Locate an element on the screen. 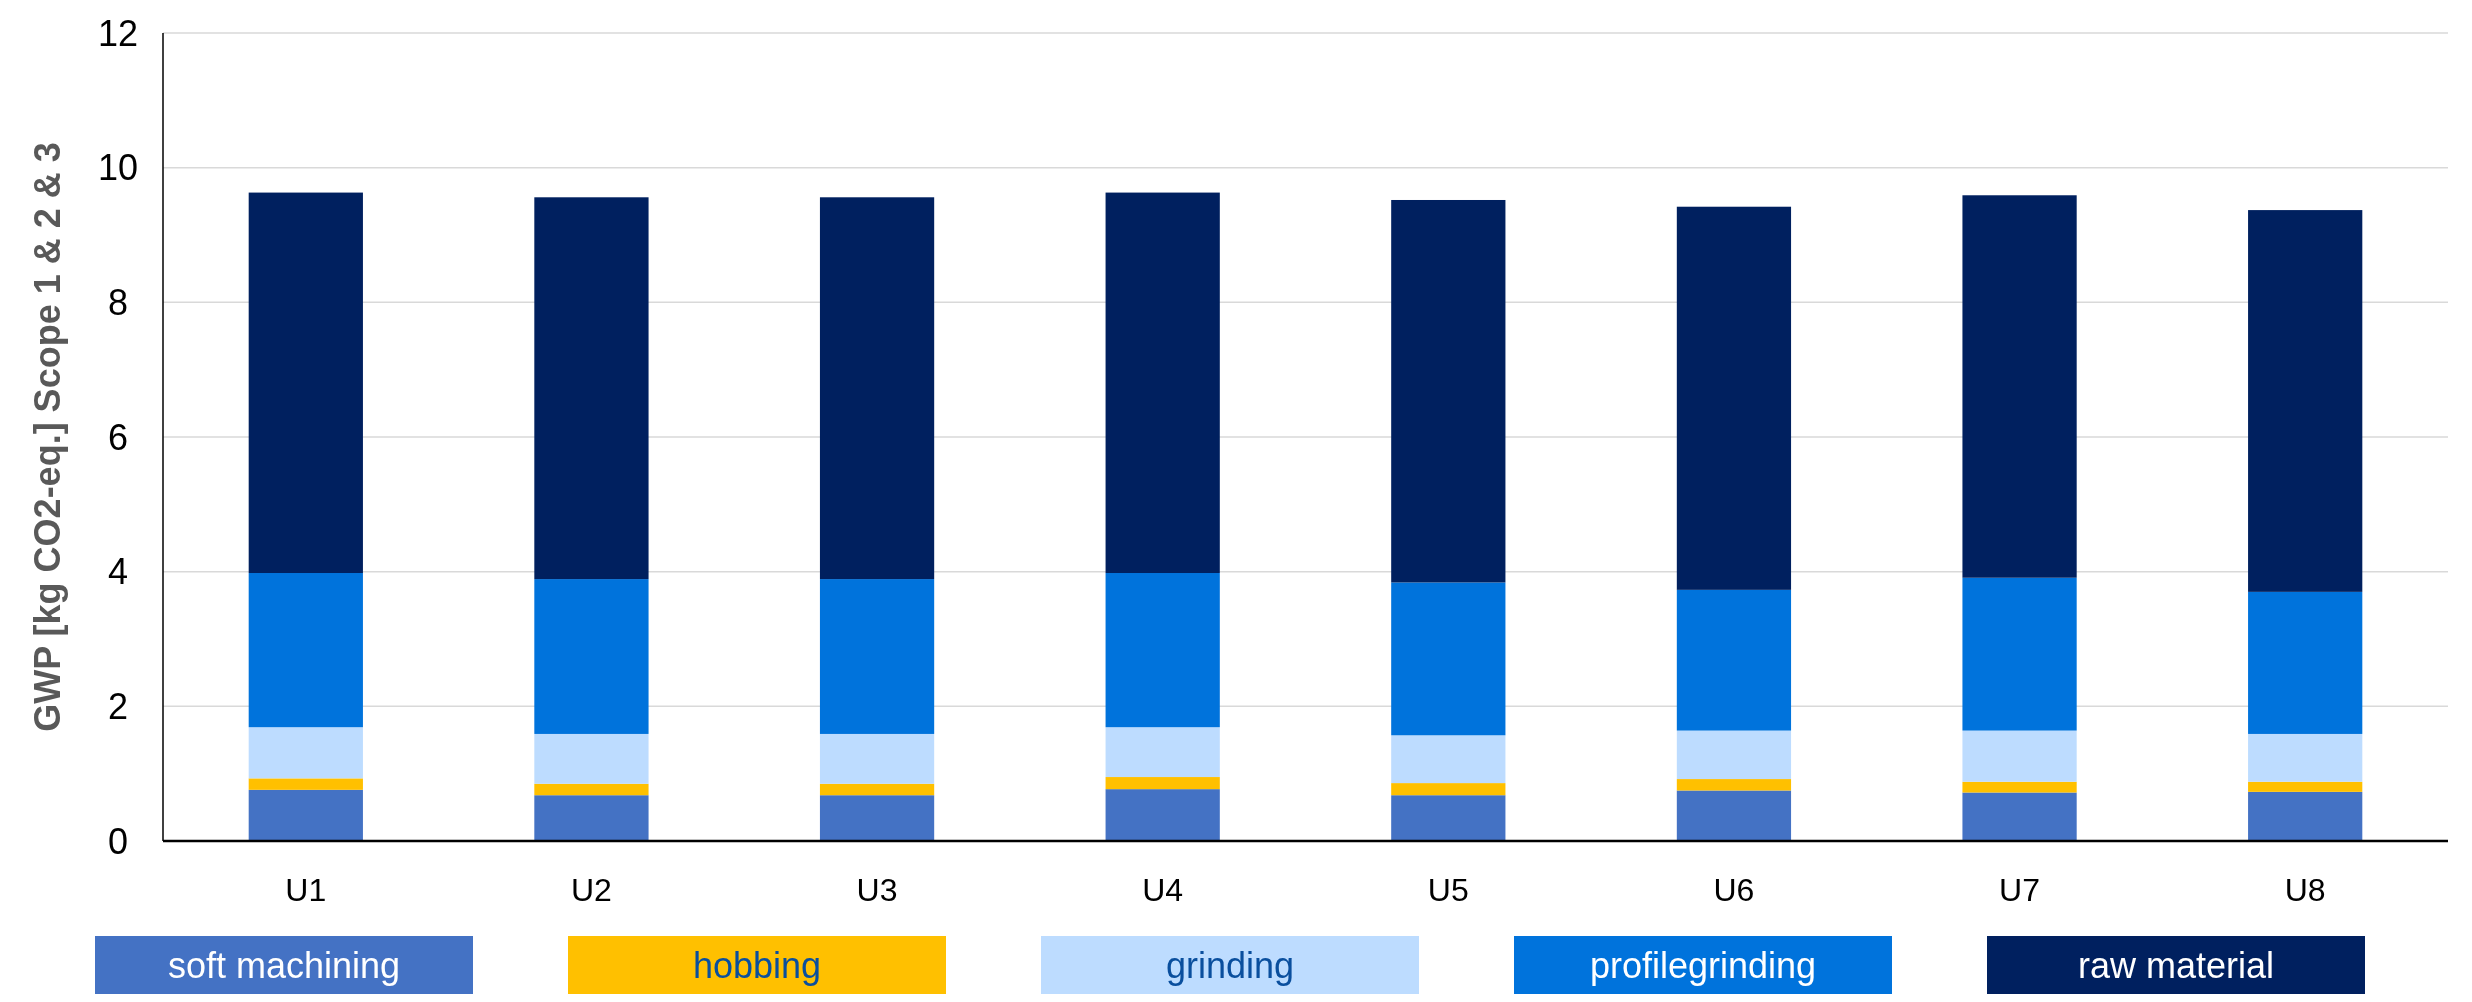 This screenshot has height=1002, width=2472. x-tick-label: U8 is located at coordinates (2305, 890).